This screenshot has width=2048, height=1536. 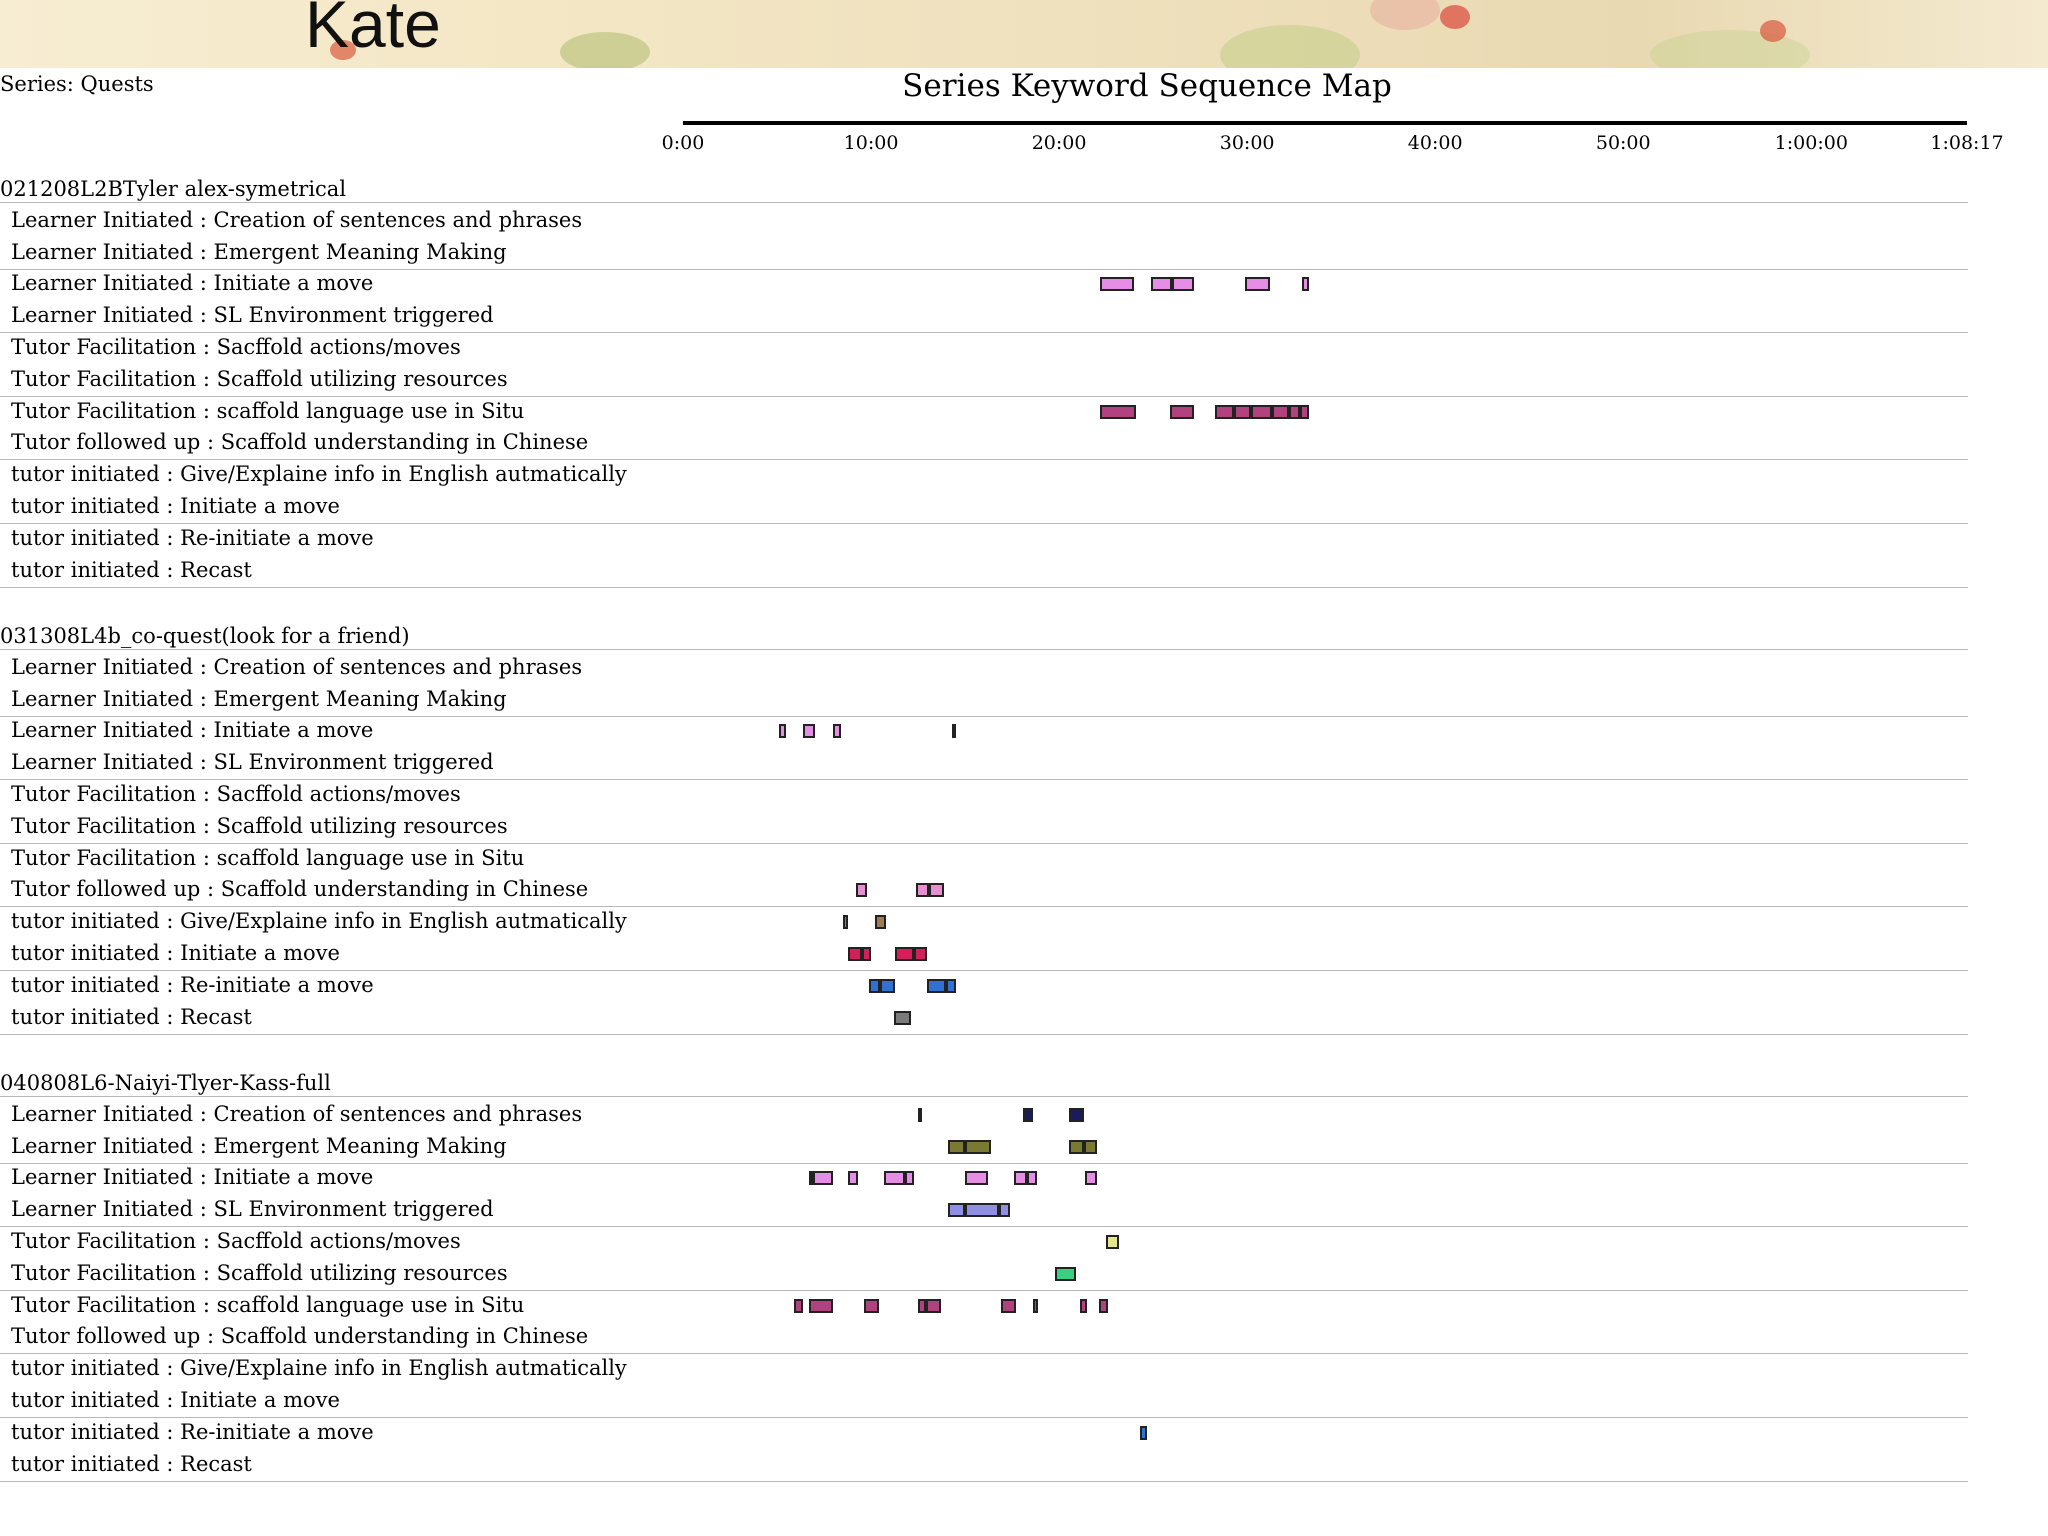 What do you see at coordinates (165, 1083) in the screenshot?
I see `group-label: 040808L6-Naiyi-Tlyer-Kass-full` at bounding box center [165, 1083].